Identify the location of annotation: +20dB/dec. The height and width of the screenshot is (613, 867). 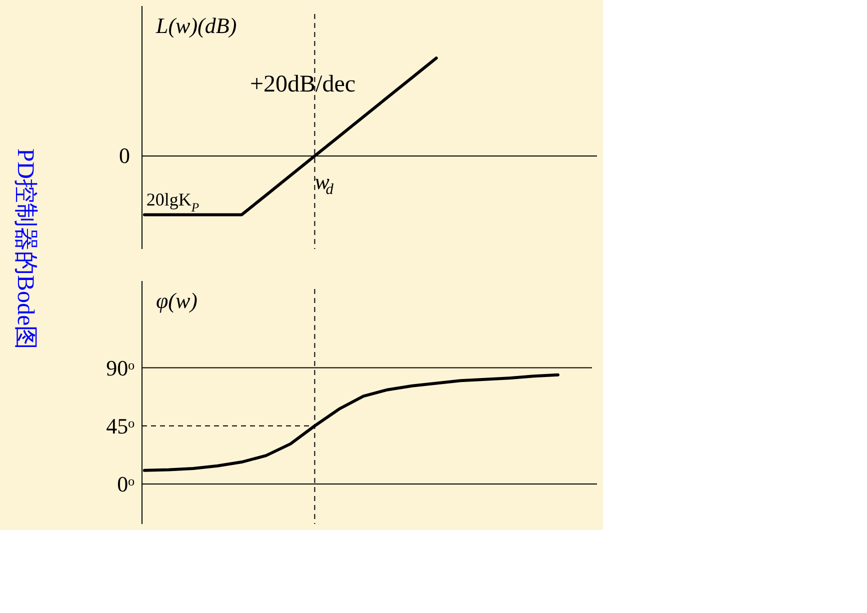
(303, 85).